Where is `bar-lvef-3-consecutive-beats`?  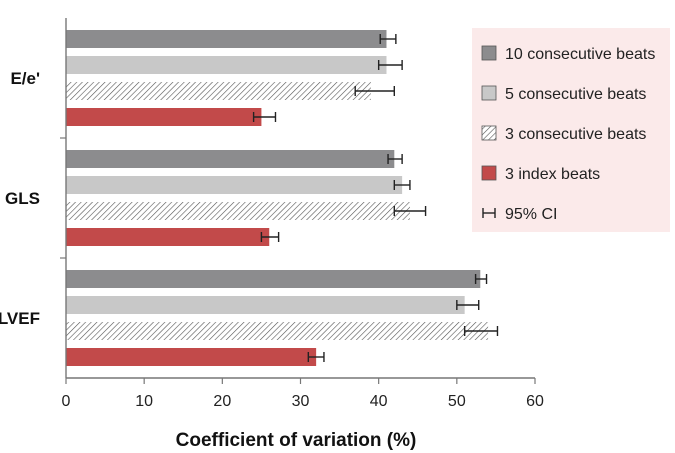 bar-lvef-3-consecutive-beats is located at coordinates (277, 331).